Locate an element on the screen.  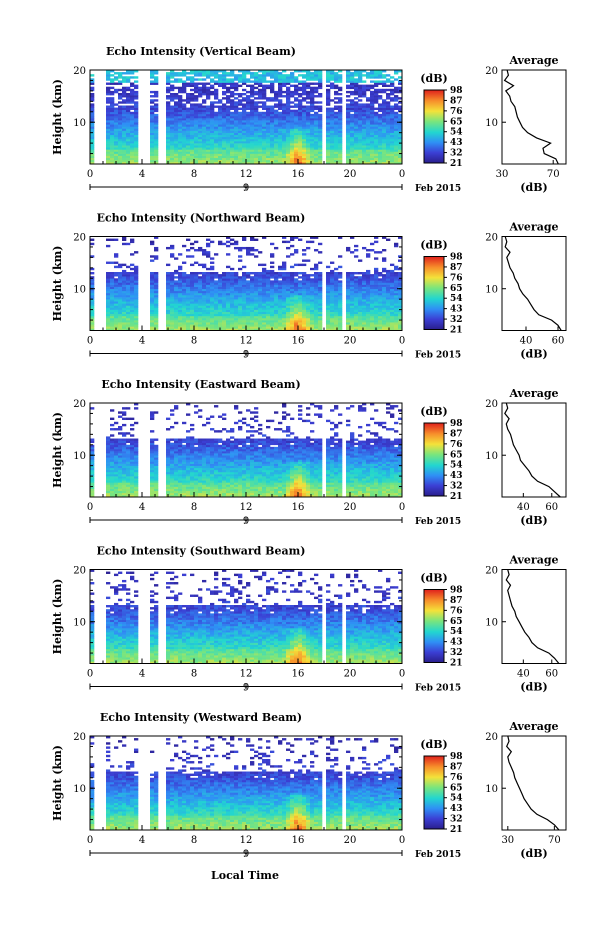
average-x-tick-label: 30 is located at coordinates (502, 174).